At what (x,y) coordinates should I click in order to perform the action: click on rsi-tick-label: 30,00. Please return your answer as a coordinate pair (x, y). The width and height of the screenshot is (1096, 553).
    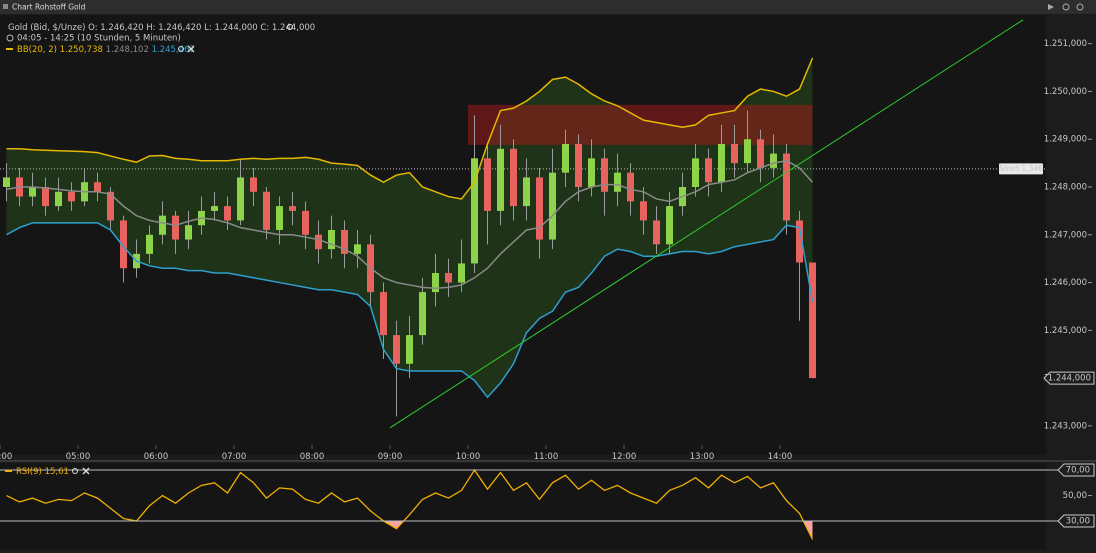
    Looking at the image, I should click on (1078, 522).